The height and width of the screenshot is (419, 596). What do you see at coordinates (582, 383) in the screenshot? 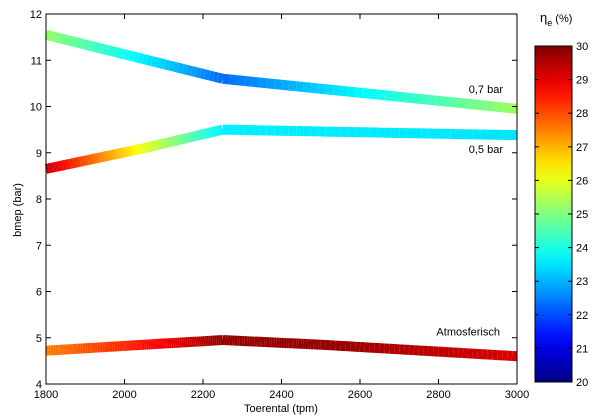
I see `colorbar-tick-label: 20` at bounding box center [582, 383].